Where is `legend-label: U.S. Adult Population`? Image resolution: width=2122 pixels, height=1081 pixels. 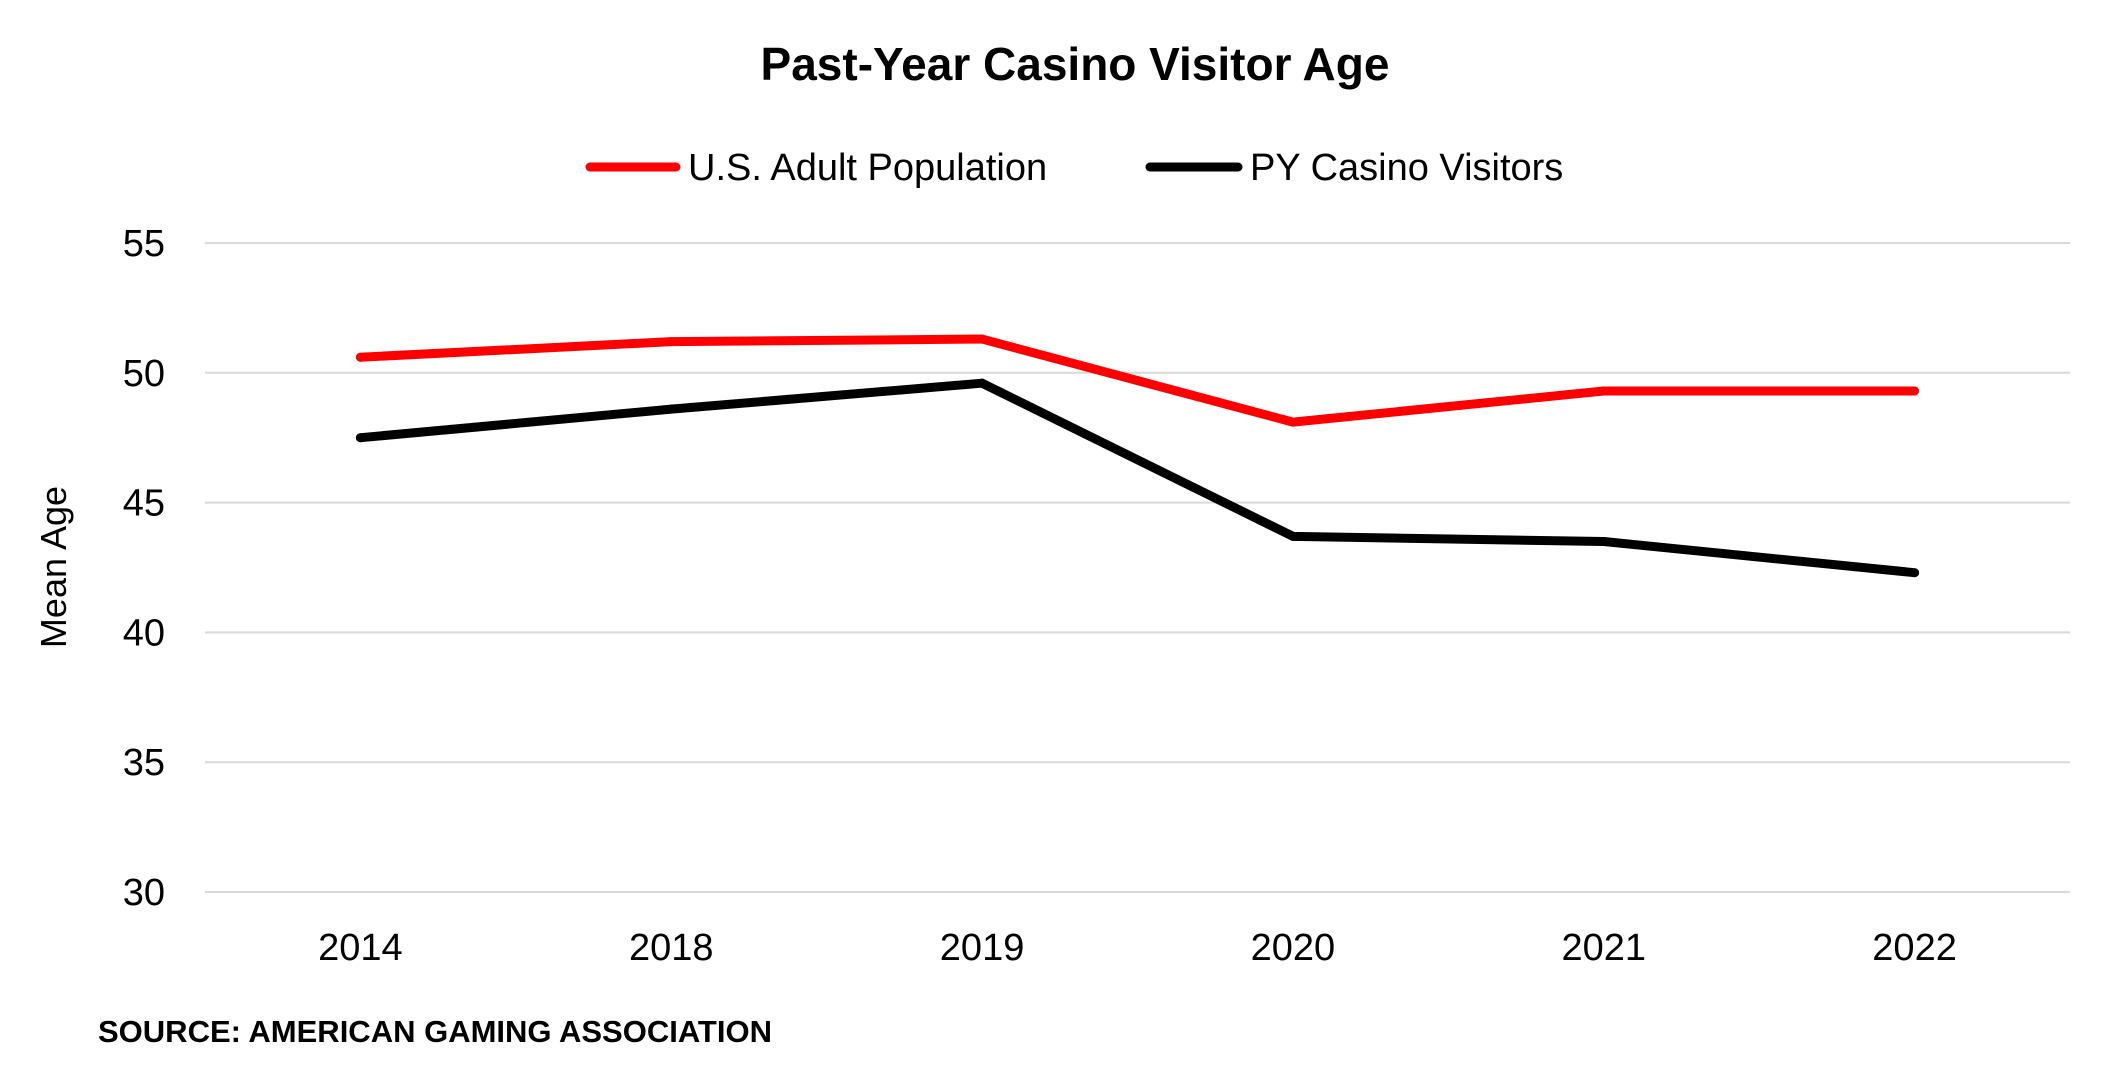
legend-label: U.S. Adult Population is located at coordinates (867, 168).